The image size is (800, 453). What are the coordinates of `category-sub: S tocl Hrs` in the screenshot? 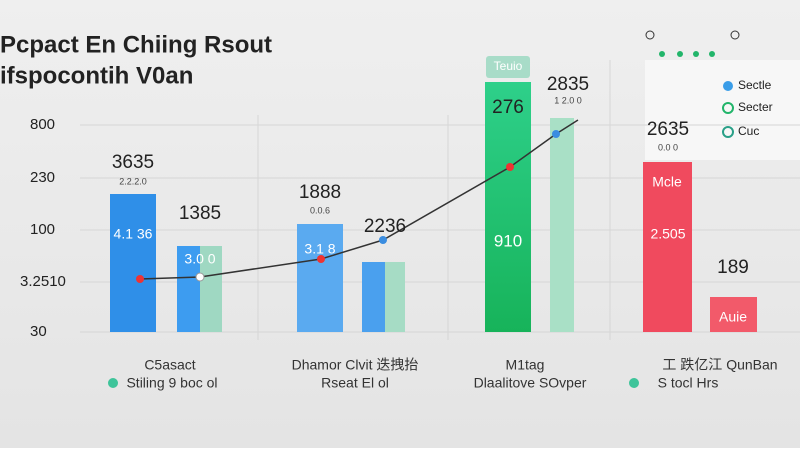 It's located at (688, 383).